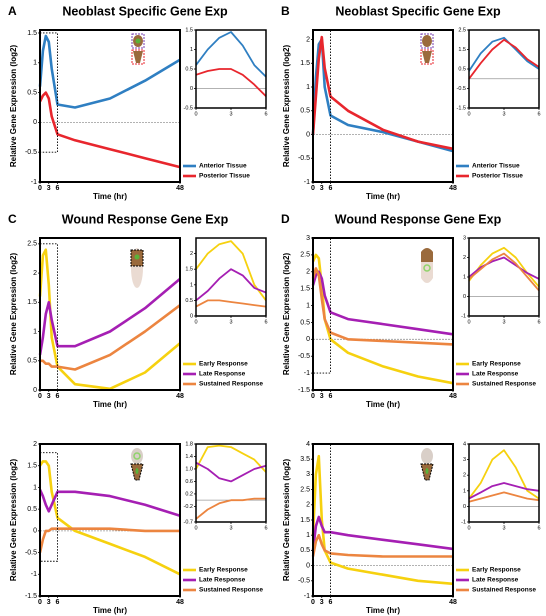 The image size is (546, 616). Describe the element at coordinates (285, 219) in the screenshot. I see `panel-letter: D` at that location.